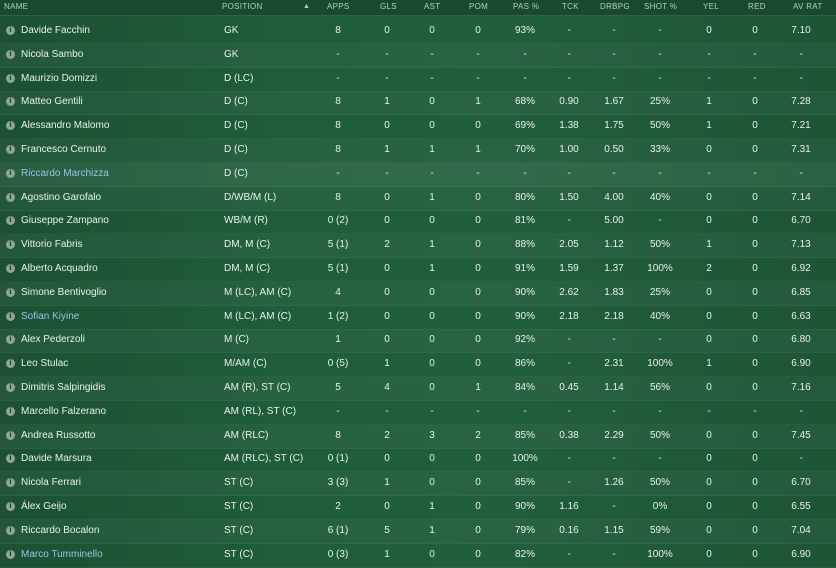 The image size is (836, 568). Describe the element at coordinates (757, 6) in the screenshot. I see `col-header-red: RED` at that location.